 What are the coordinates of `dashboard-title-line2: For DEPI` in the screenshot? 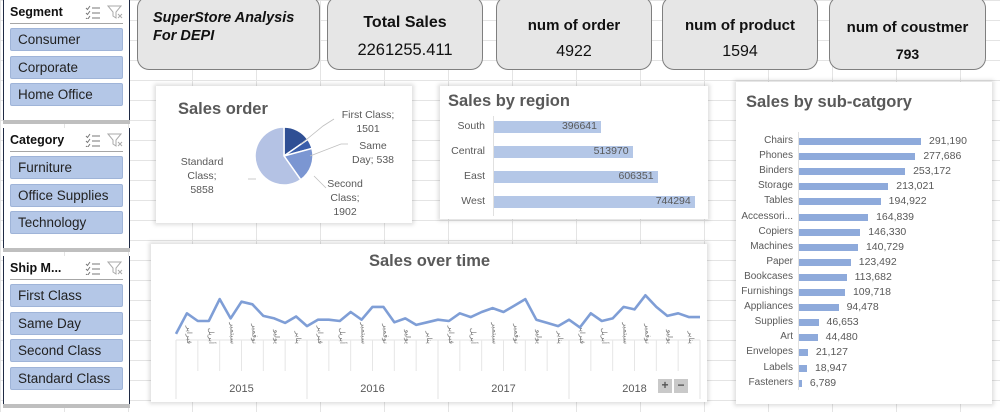 It's located at (184, 36).